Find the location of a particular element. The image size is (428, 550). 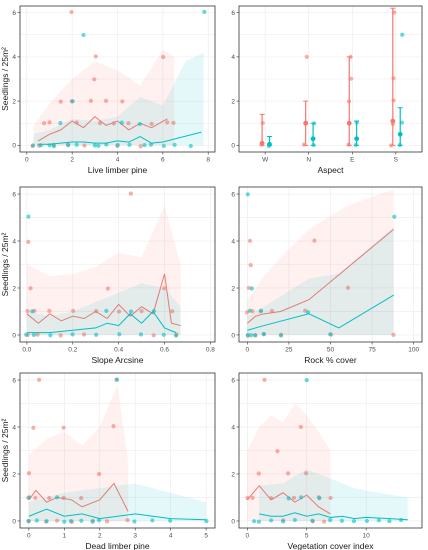

x-tick-label: 0.0 is located at coordinates (26, 350).